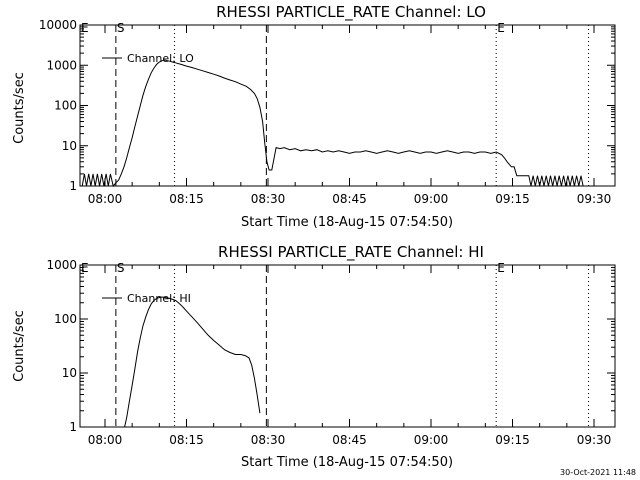 The width and height of the screenshot is (640, 480). Describe the element at coordinates (73, 427) in the screenshot. I see `panel-hi-ytick-label: 1` at that location.